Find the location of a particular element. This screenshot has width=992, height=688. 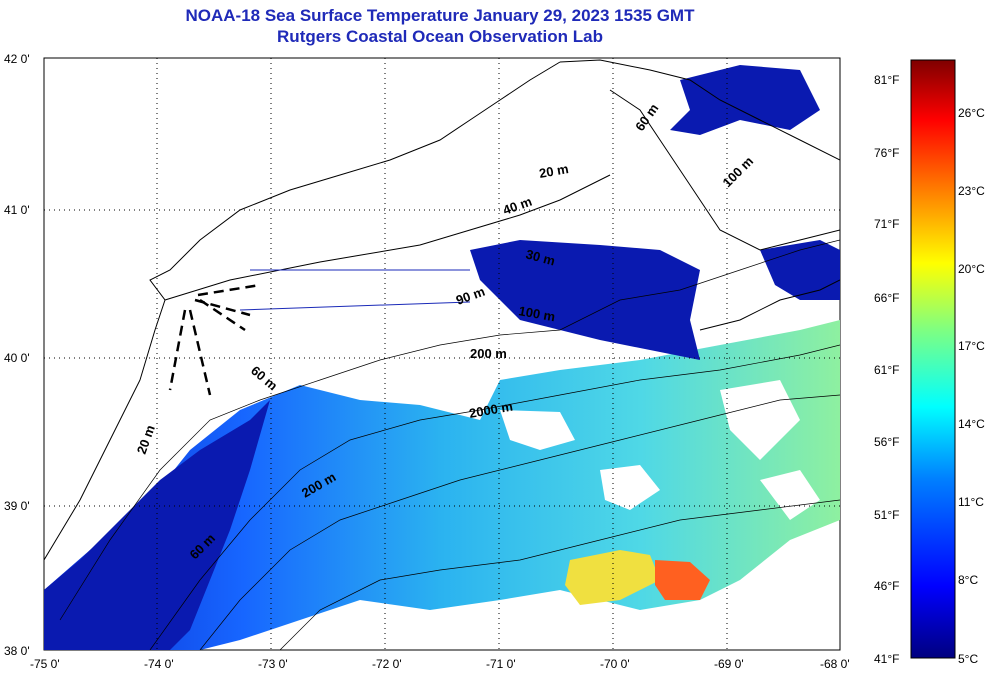

colorbar is located at coordinates (933, 359).